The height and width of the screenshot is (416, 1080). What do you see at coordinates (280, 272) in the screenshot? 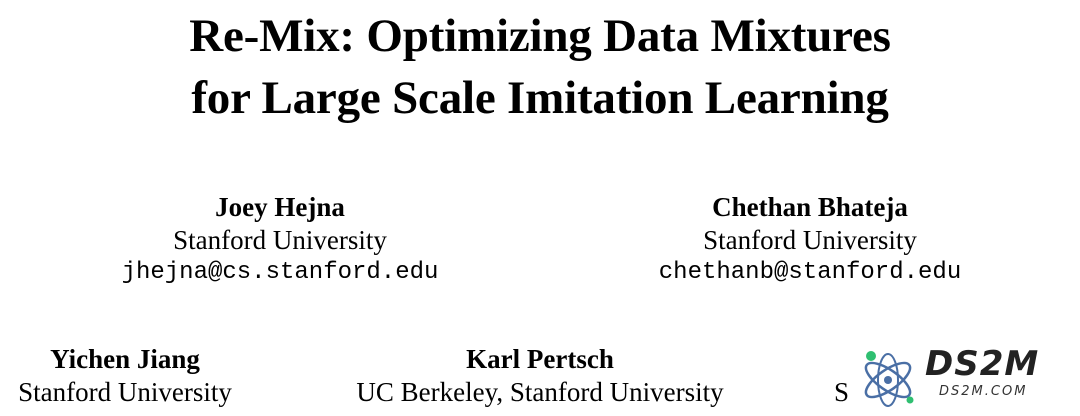
I see `author-email: jhejna@cs.stanford.edu` at bounding box center [280, 272].